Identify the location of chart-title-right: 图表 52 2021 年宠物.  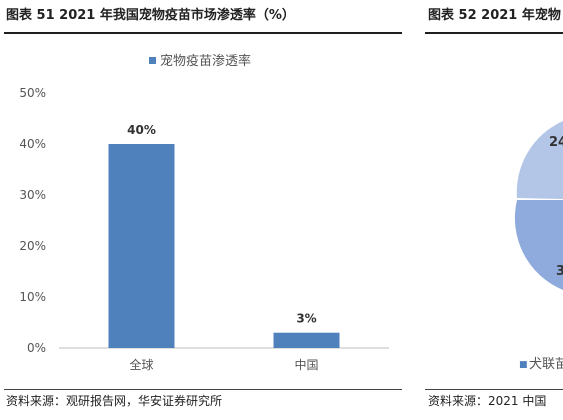
(494, 15).